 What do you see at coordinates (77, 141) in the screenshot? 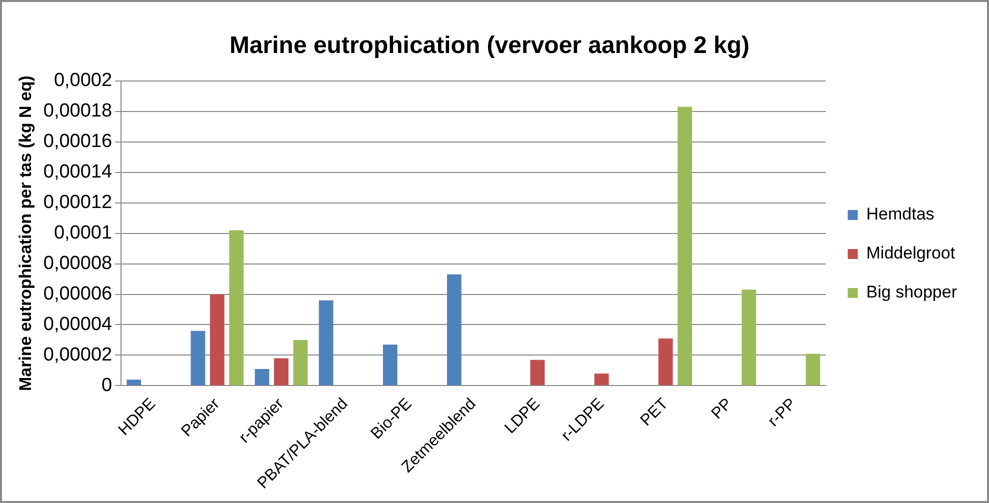
I see `y-tick-label: 0,00016` at bounding box center [77, 141].